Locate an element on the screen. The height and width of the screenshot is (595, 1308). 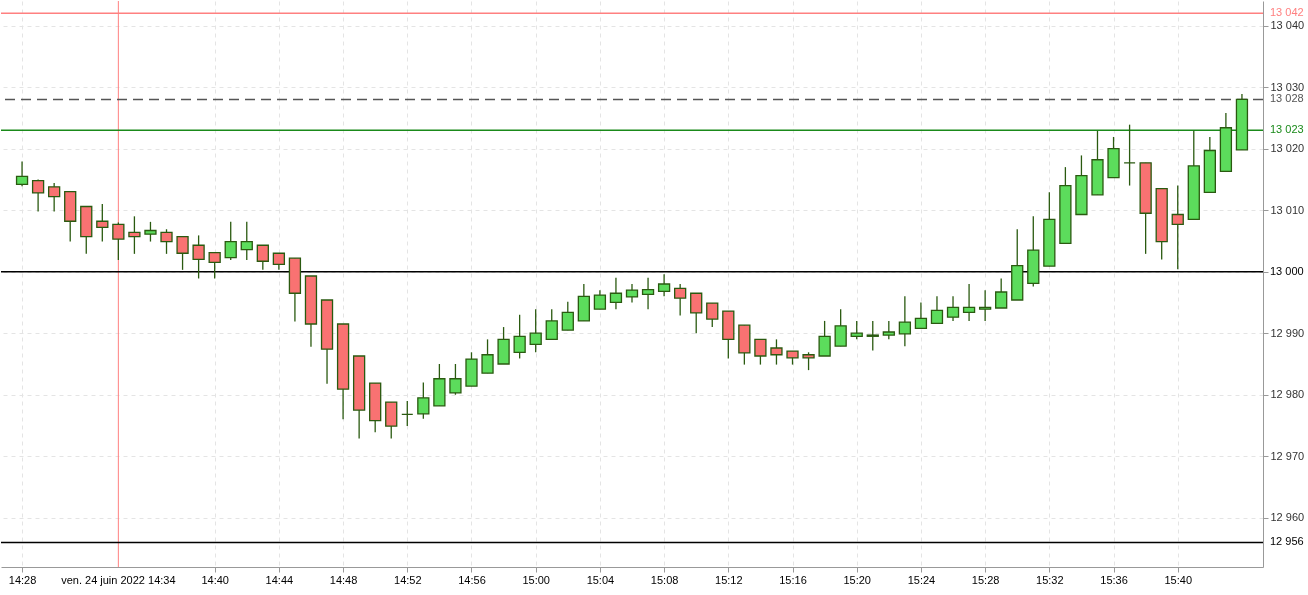
y-tick-label: 13 040 is located at coordinates (1287, 25).